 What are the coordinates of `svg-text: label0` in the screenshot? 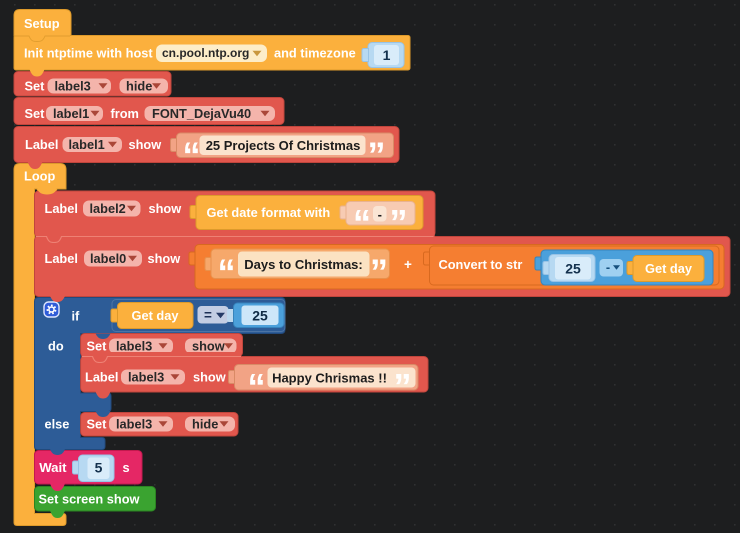 It's located at (108, 258).